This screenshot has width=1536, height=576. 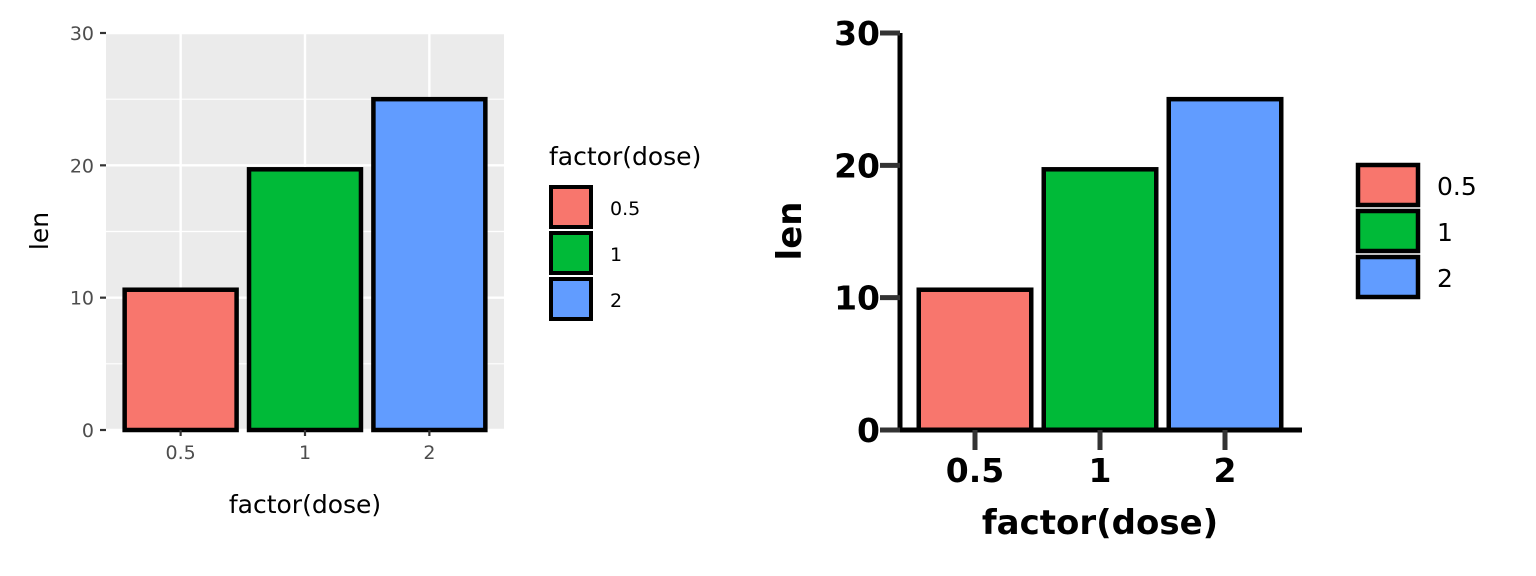 I want to click on legend-title: factor(dose), so click(x=625, y=156).